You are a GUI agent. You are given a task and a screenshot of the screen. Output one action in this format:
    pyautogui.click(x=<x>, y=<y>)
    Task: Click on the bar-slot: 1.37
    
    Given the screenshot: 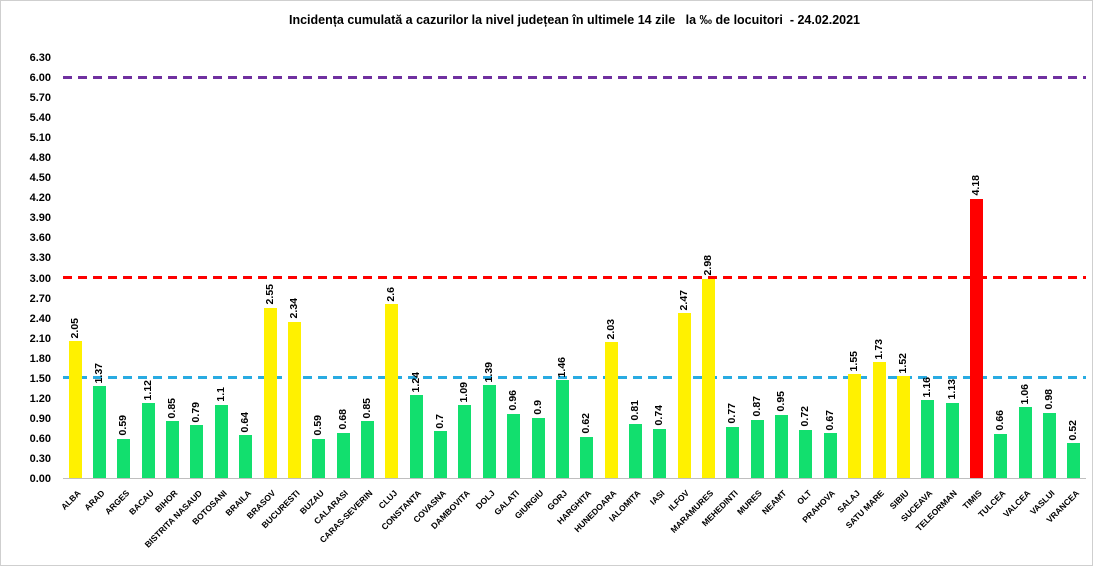 What is the action you would take?
    pyautogui.click(x=99, y=268)
    